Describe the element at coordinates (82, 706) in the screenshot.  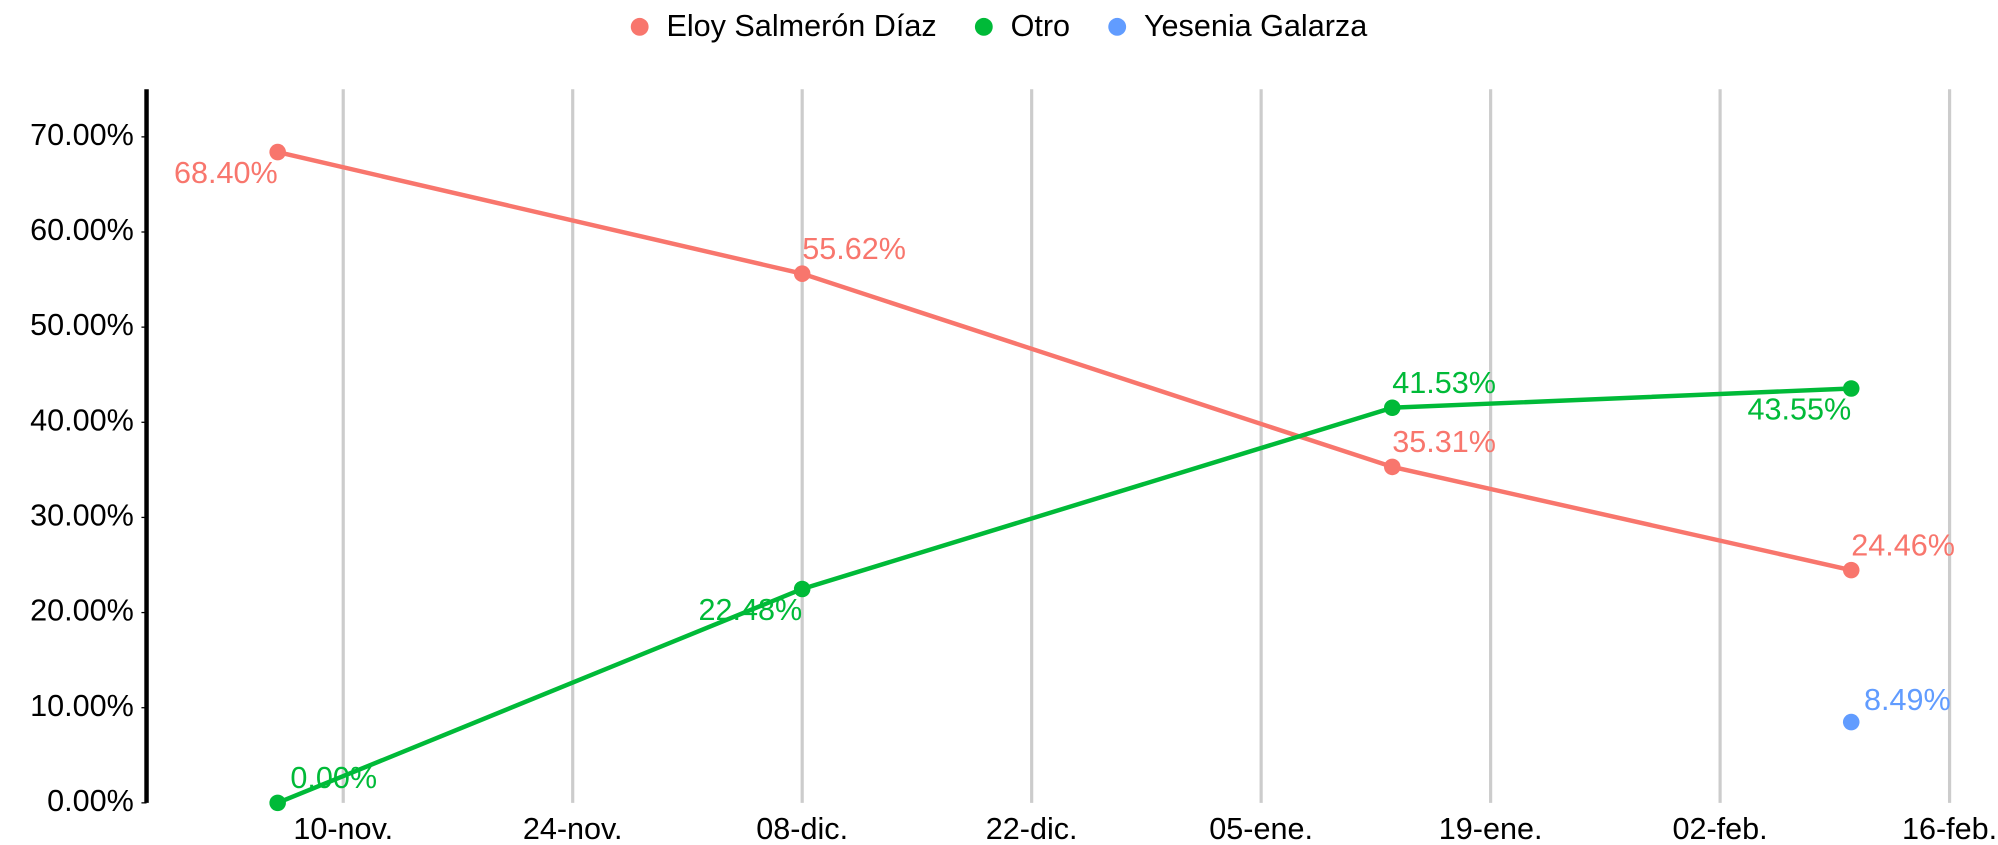
I see `y-tick-label: 10.00%` at that location.